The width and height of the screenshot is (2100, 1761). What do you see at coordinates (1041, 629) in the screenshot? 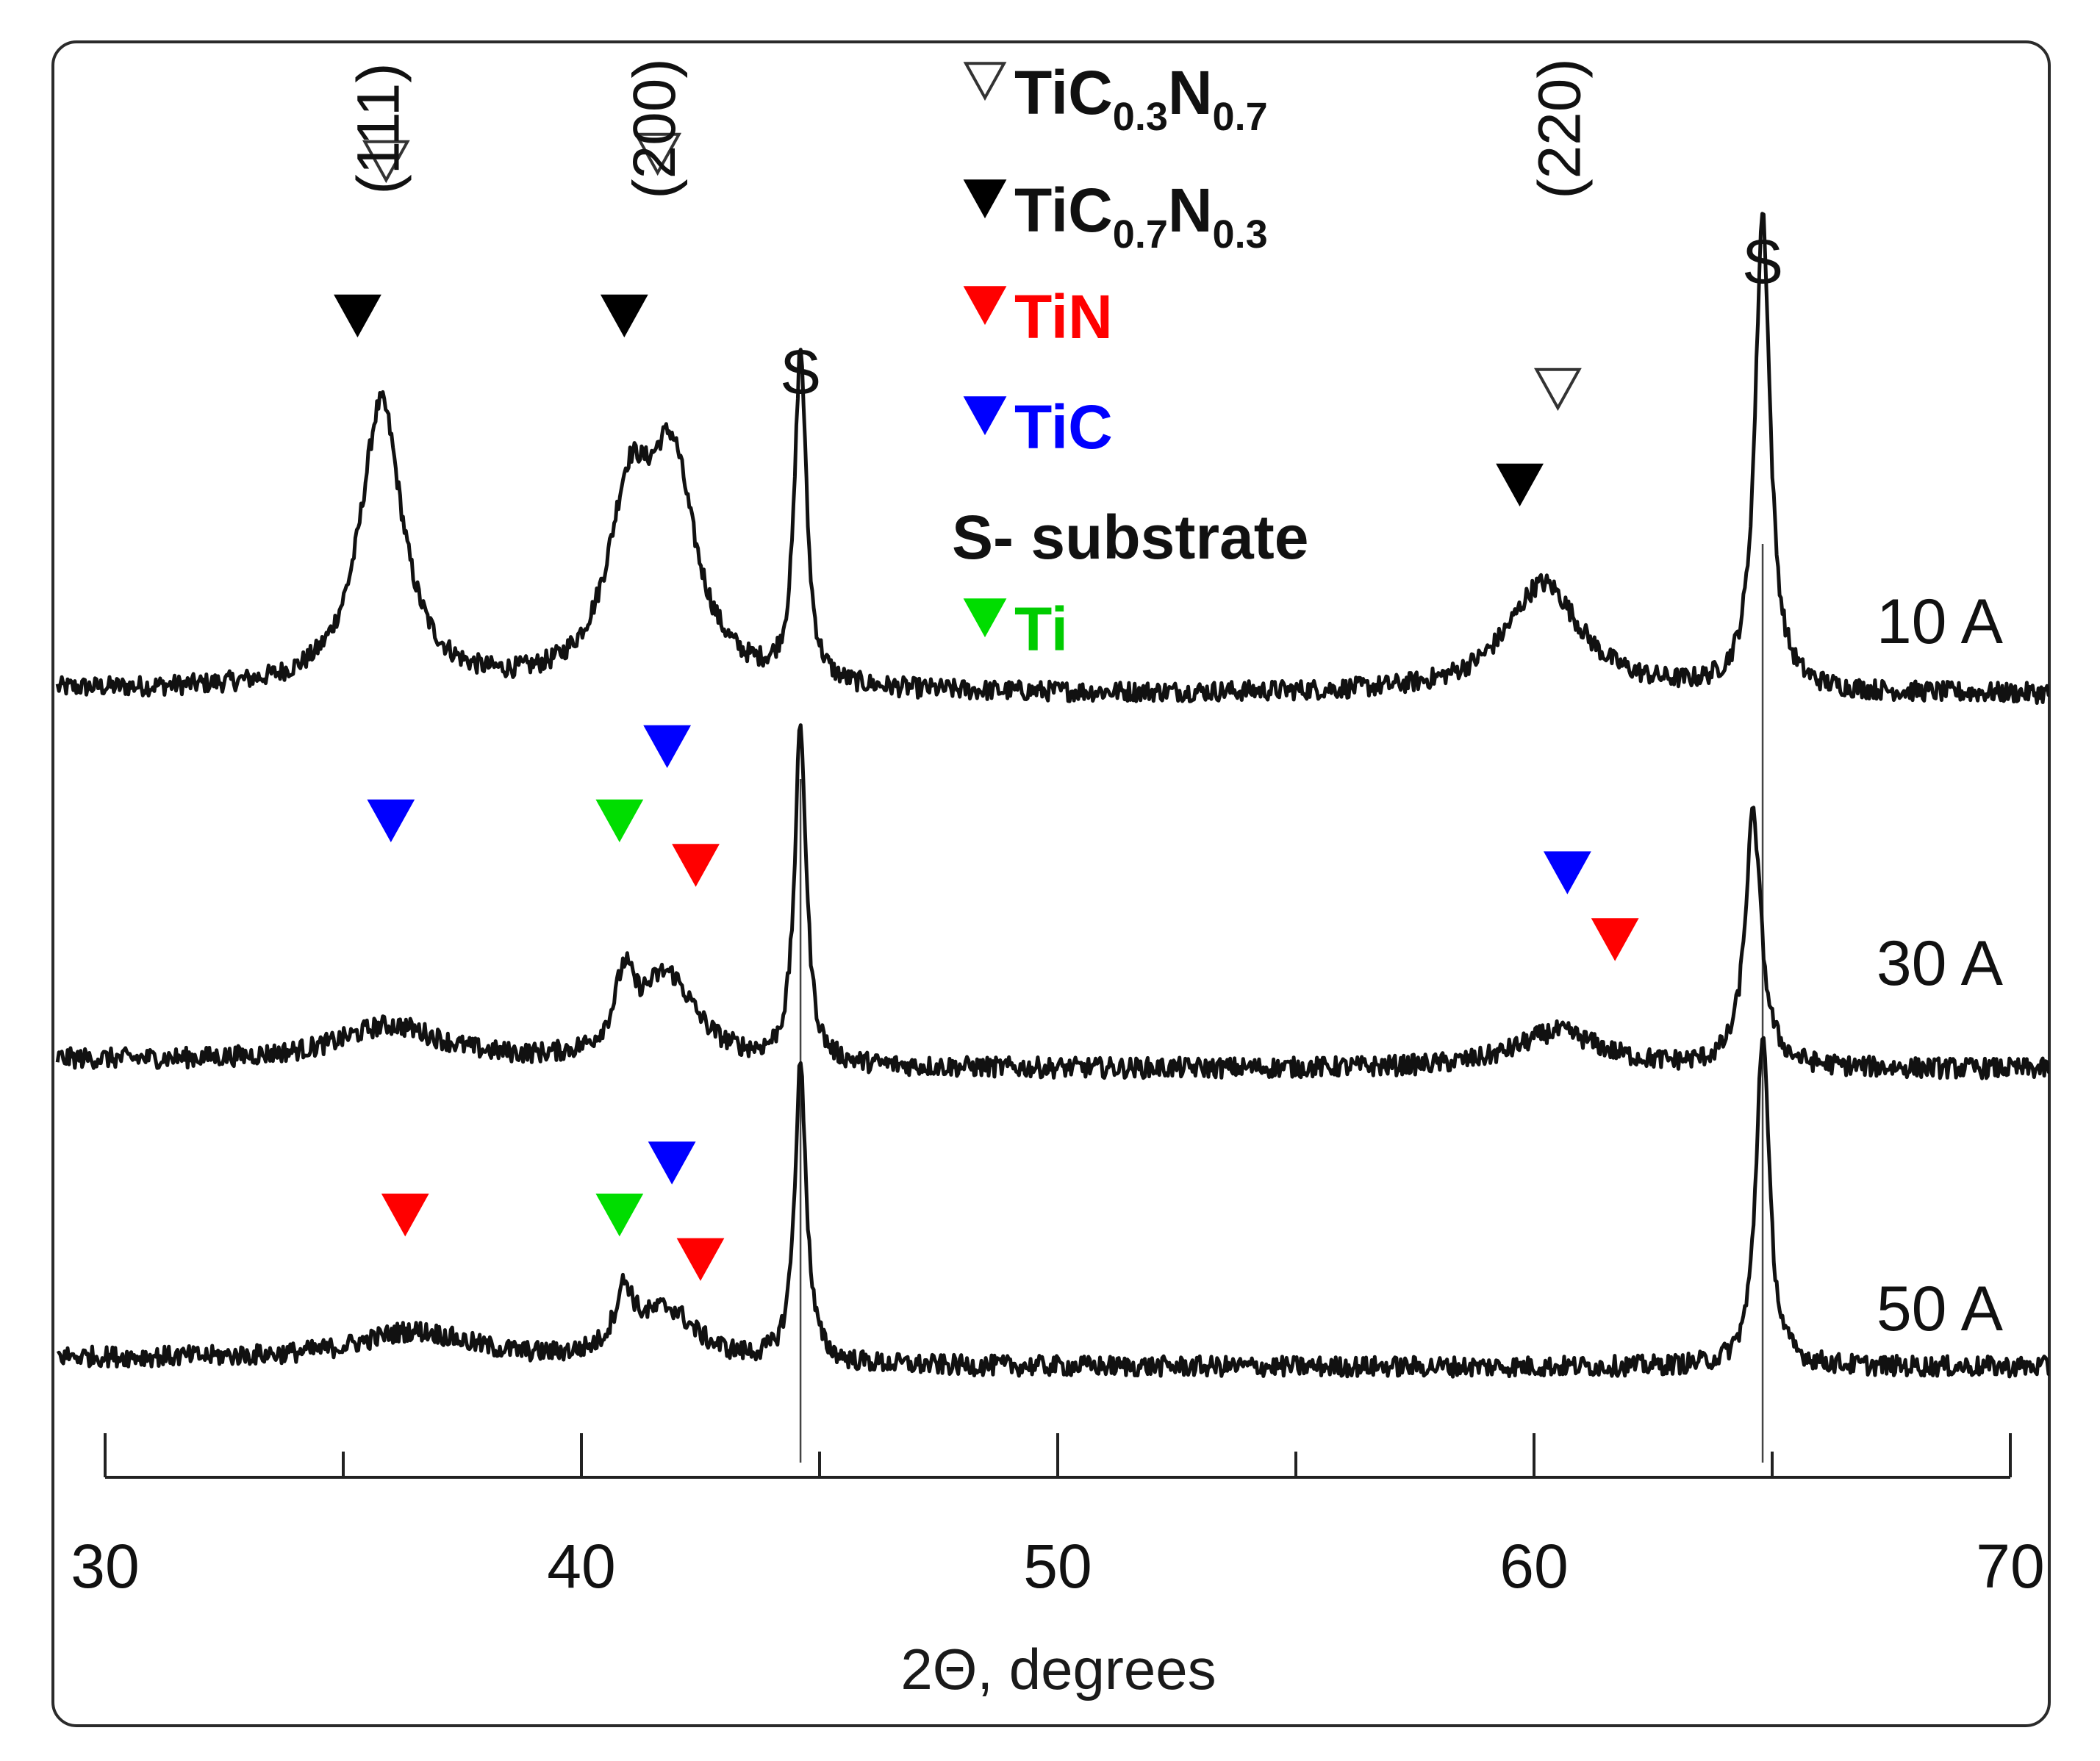
I see `legend-label-ti: Ti` at bounding box center [1041, 629].